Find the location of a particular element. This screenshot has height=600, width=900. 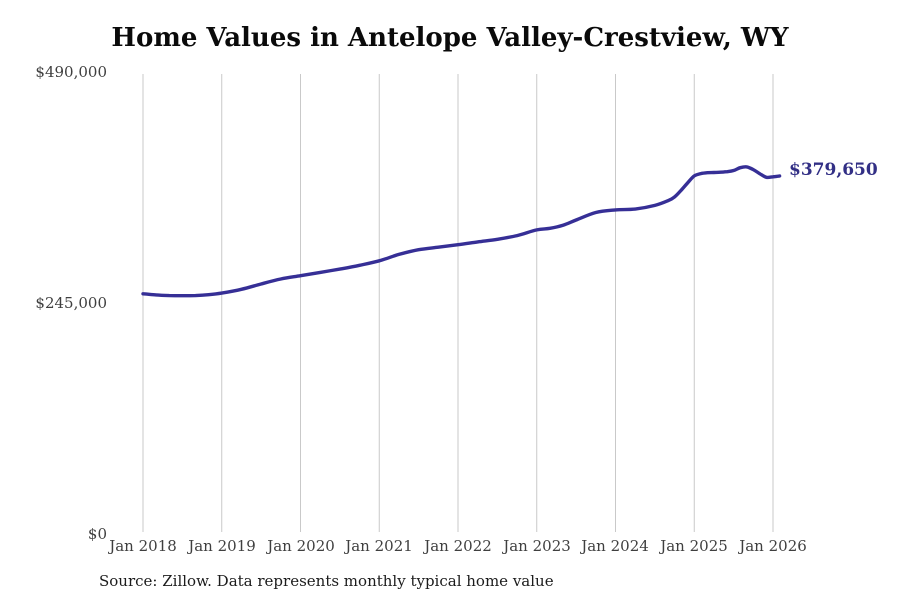

x-tick-label-2022: Jan 2022 is located at coordinates (458, 546).